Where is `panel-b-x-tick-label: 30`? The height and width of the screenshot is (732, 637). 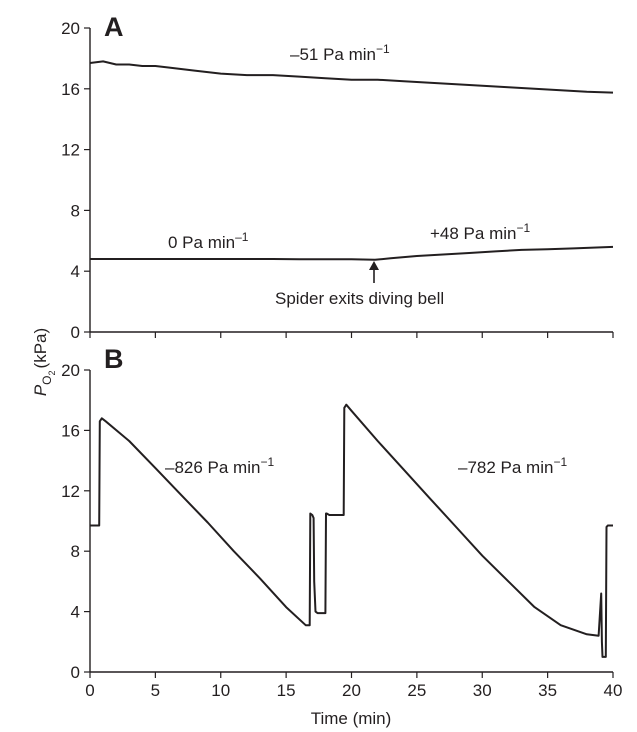 panel-b-x-tick-label: 30 is located at coordinates (482, 690).